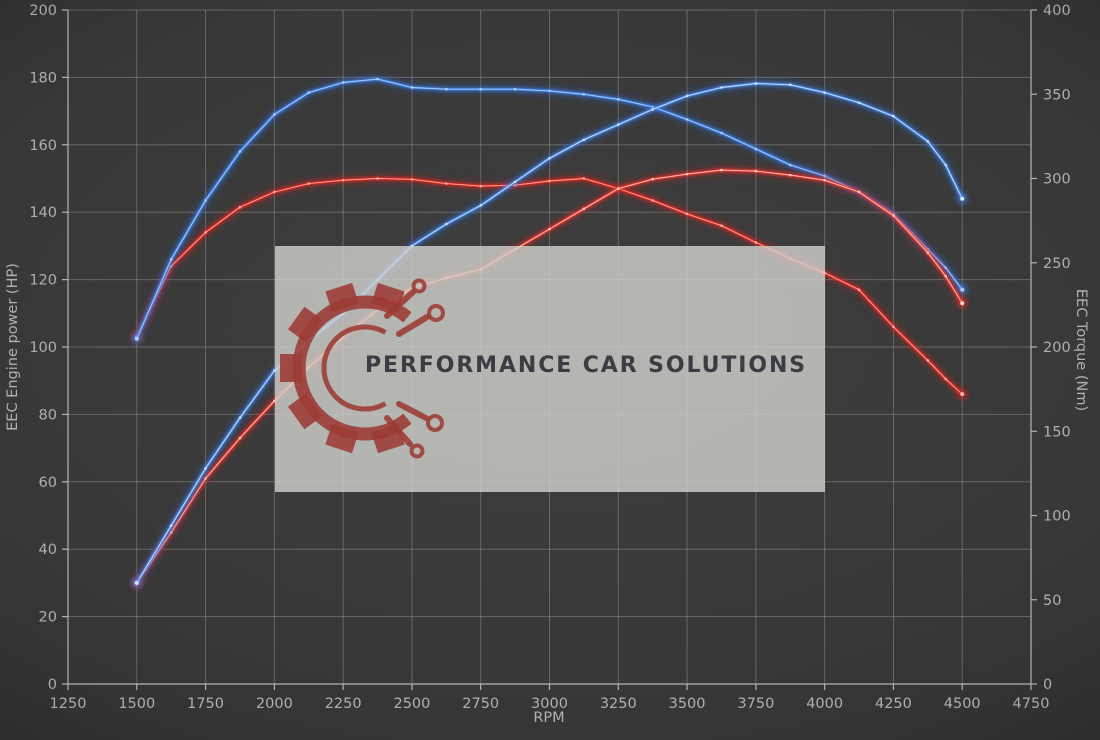 This screenshot has width=1100, height=740. Describe the element at coordinates (205, 704) in the screenshot. I see `x-tick-label: 1750` at that location.